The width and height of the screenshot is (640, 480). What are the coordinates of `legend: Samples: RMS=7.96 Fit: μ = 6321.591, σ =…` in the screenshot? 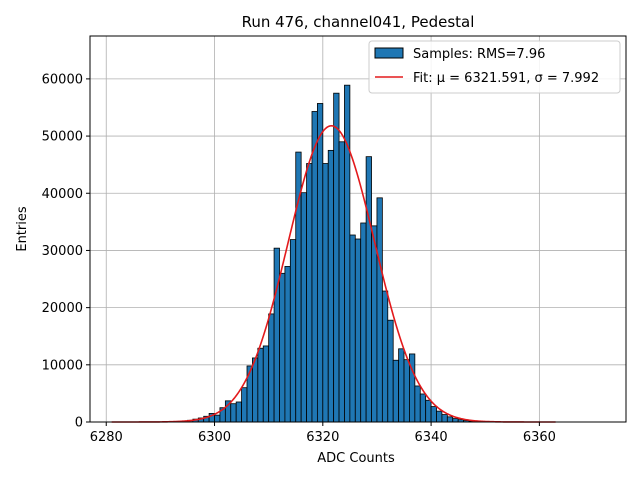 It's located at (494, 67).